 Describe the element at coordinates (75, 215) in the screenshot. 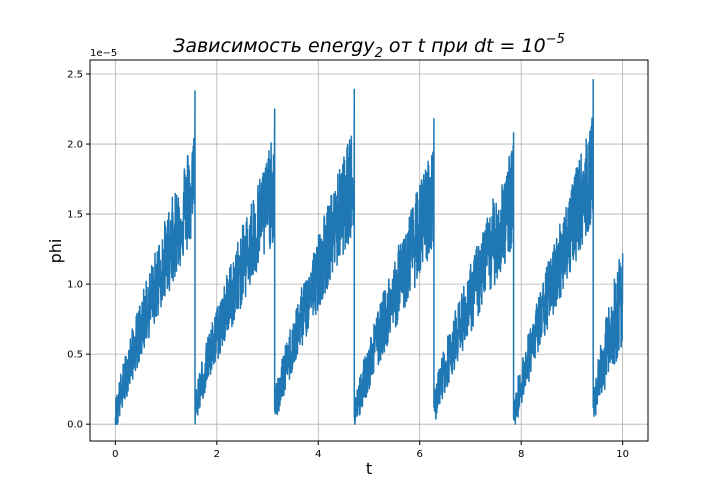

I see `y-tick-label: 1.5` at that location.